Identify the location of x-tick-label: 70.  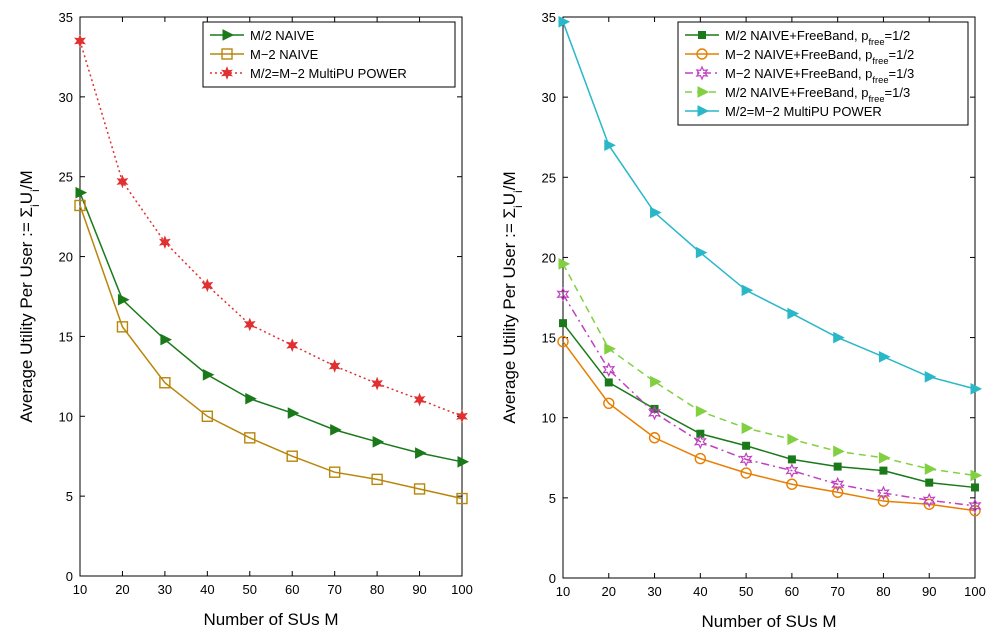
(334, 589).